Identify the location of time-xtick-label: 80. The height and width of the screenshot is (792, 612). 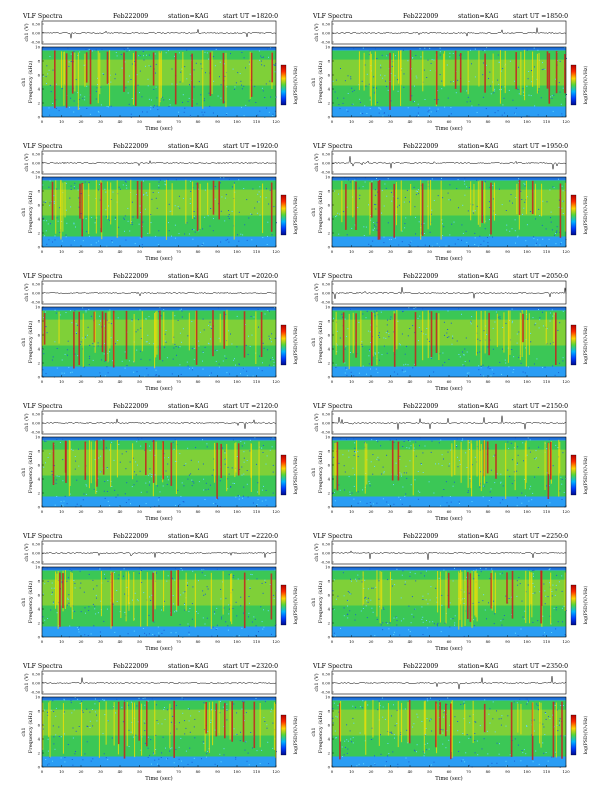
(198, 121).